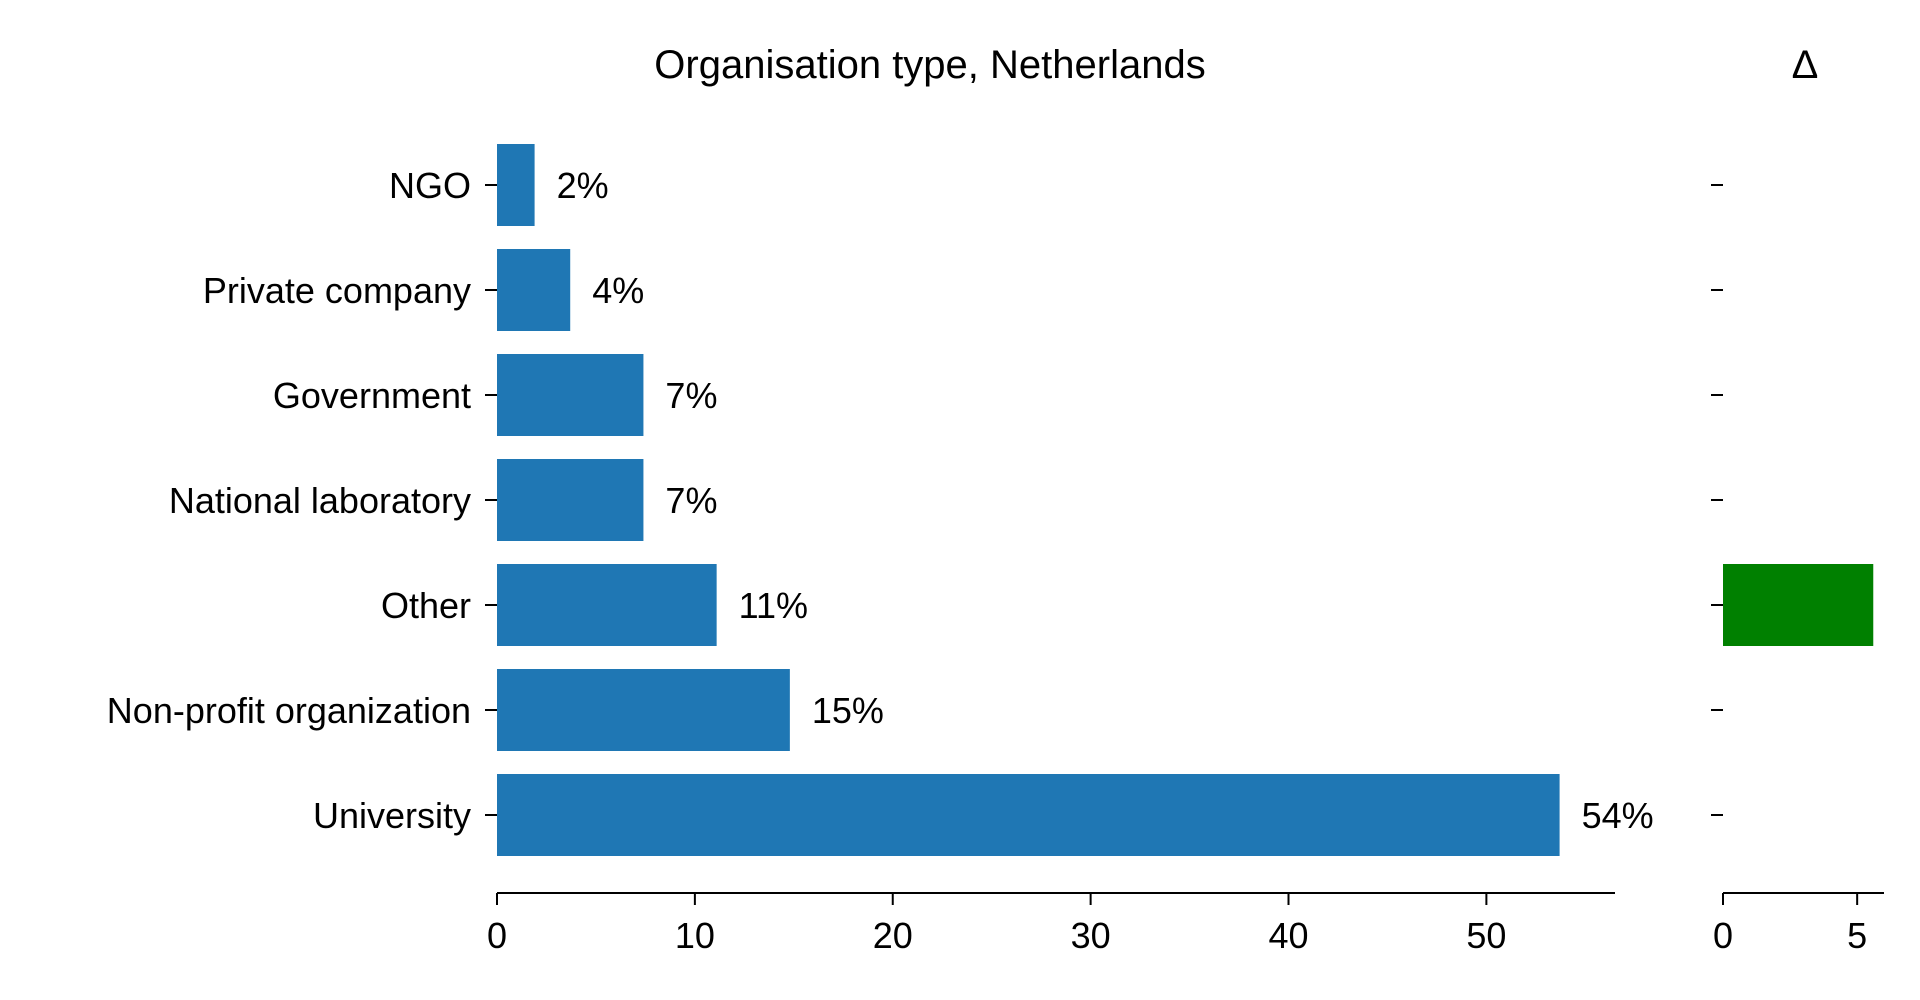  What do you see at coordinates (1857, 935) in the screenshot?
I see `panel2-x-tick-label-1: 5` at bounding box center [1857, 935].